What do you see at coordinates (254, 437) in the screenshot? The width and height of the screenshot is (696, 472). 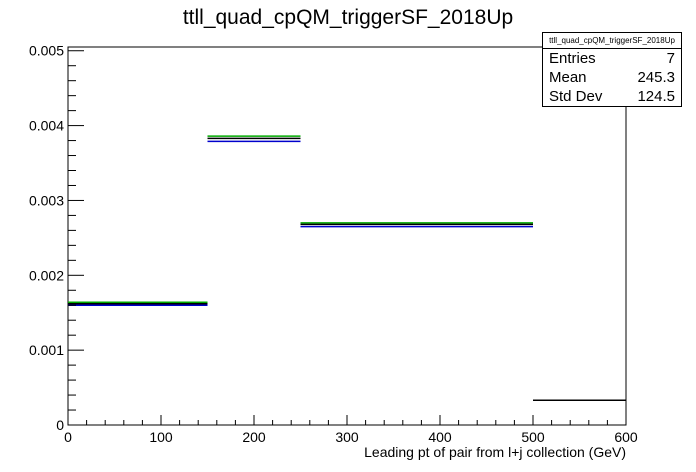 I see `x-tick-label: 200` at bounding box center [254, 437].